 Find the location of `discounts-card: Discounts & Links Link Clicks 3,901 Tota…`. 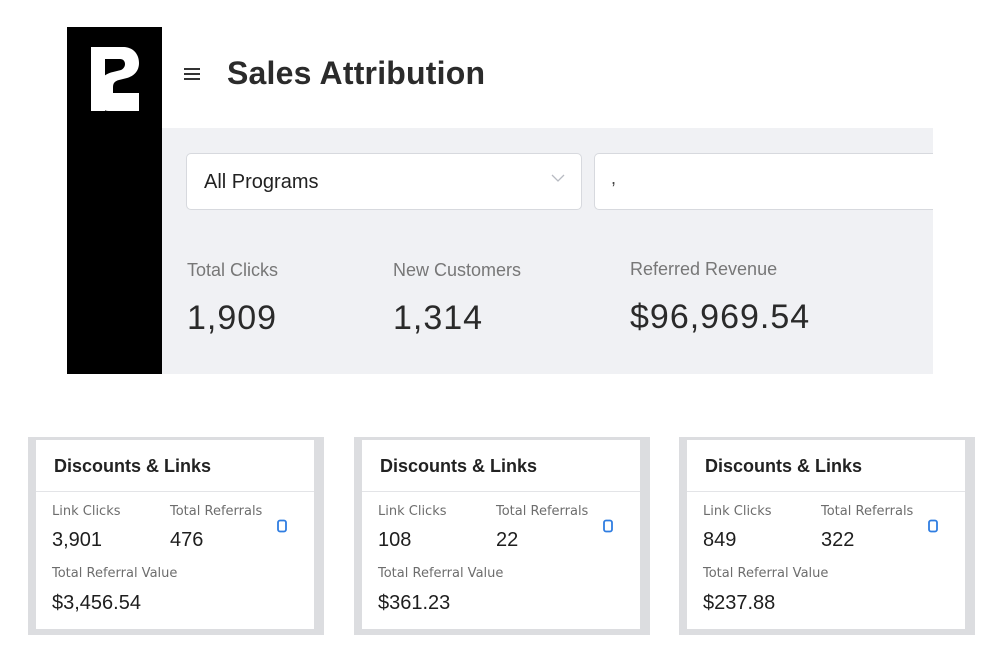

discounts-card: Discounts & Links Link Clicks 3,901 Tota… is located at coordinates (176, 536).